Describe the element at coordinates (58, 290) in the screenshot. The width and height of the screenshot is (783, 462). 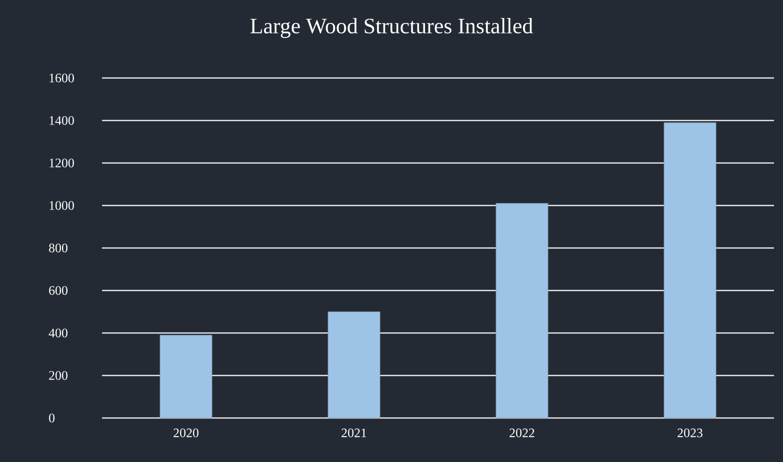
I see `y-tick-label: 600` at that location.